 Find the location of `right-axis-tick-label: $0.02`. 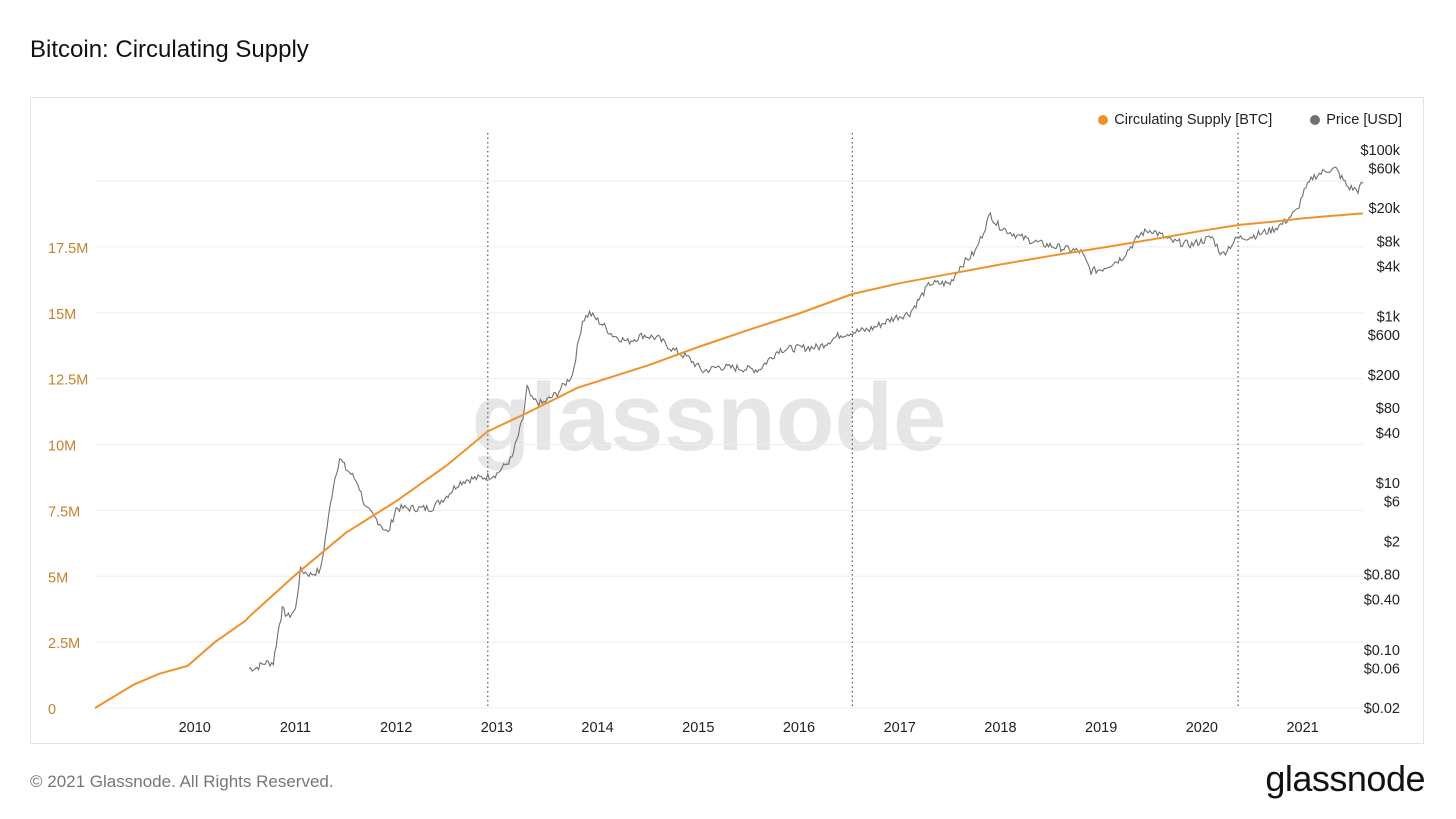

right-axis-tick-label: $0.02 is located at coordinates (1382, 709).